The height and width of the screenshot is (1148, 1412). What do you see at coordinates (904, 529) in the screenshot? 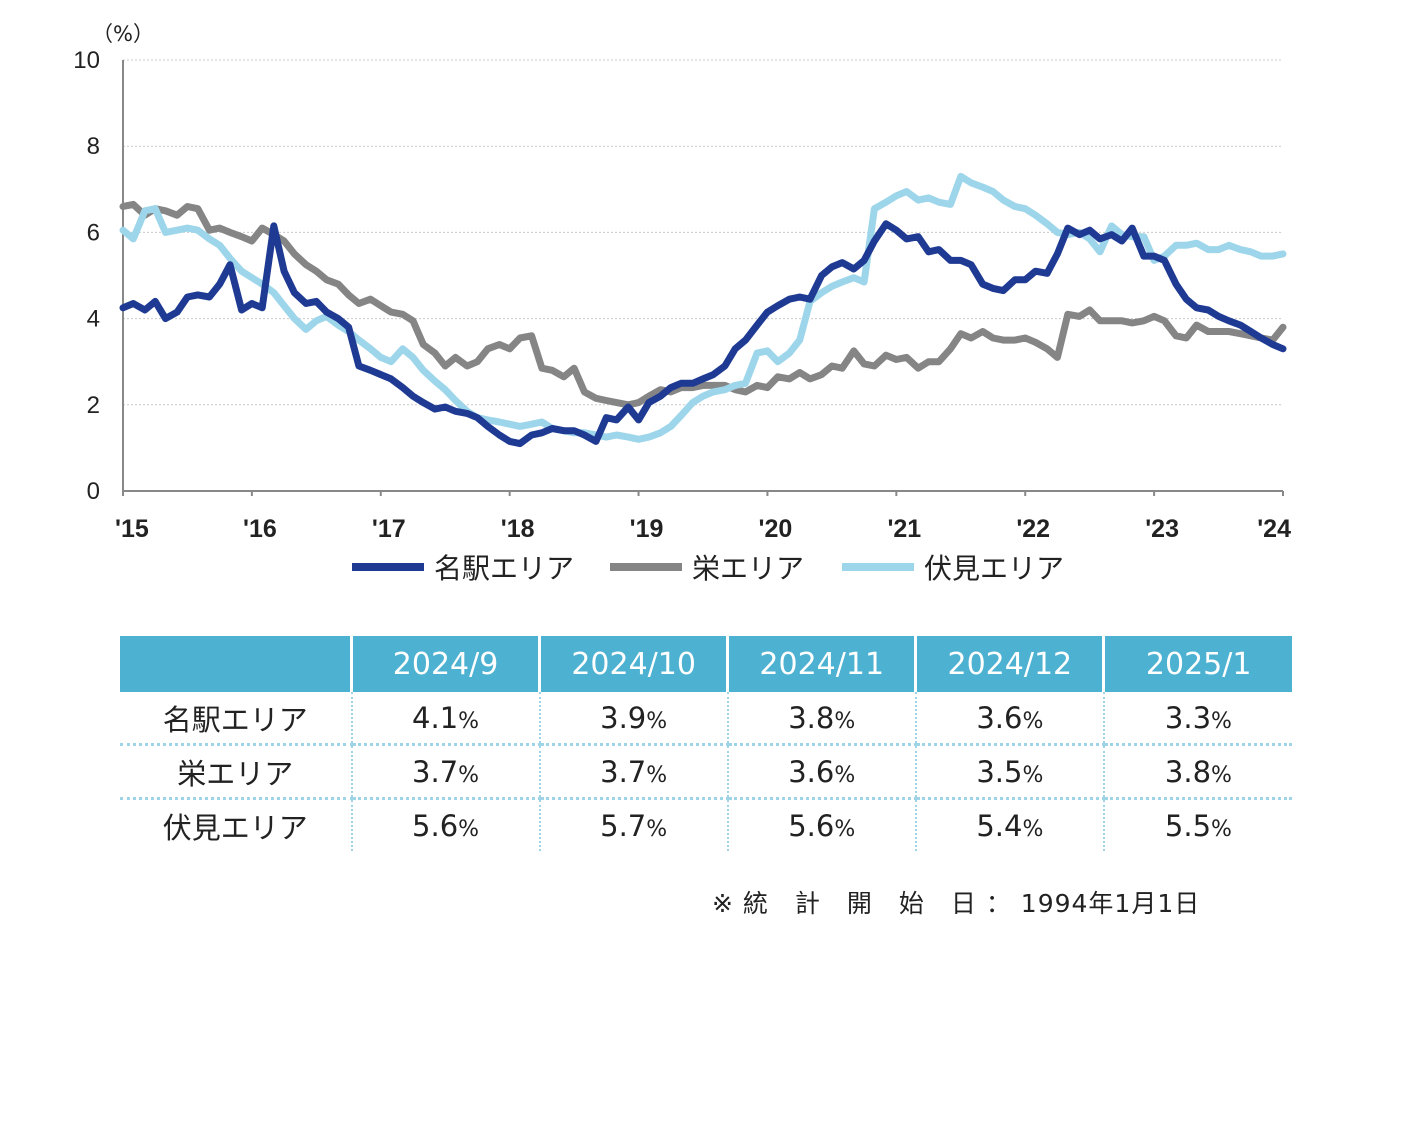
I see `x-tick-label: '21` at bounding box center [904, 529].